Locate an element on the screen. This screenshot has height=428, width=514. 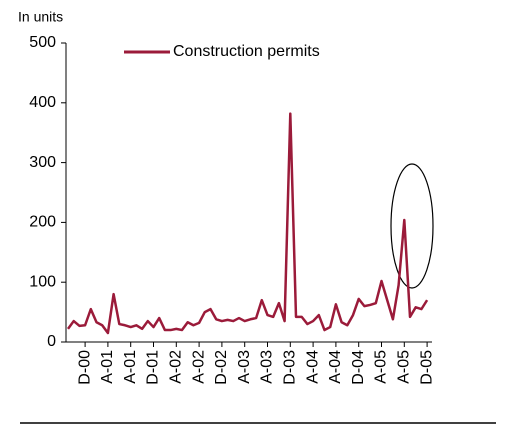
x-tick-label: D-04 is located at coordinates (358, 367).